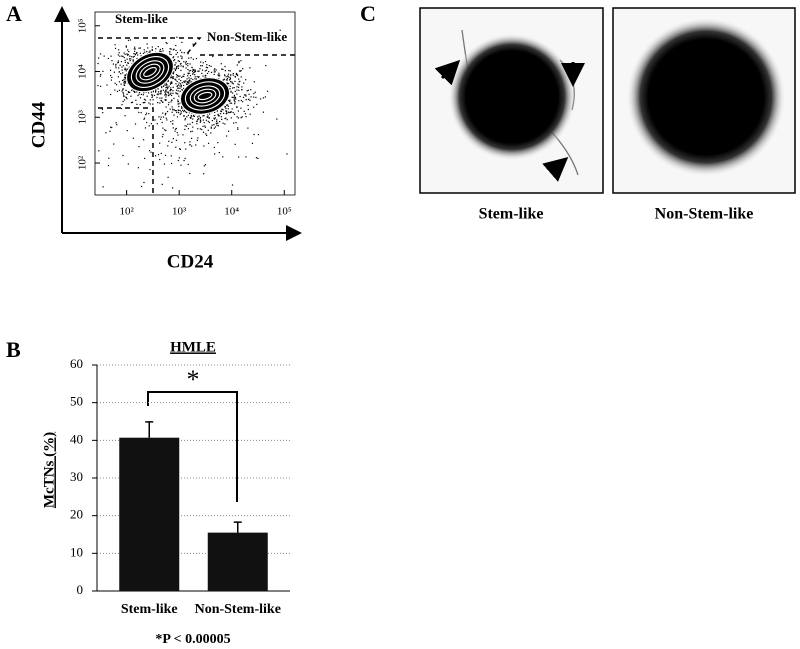 This screenshot has height=649, width=800. Describe the element at coordinates (231, 212) in the screenshot. I see `x-tick-label: 10⁴` at that location.